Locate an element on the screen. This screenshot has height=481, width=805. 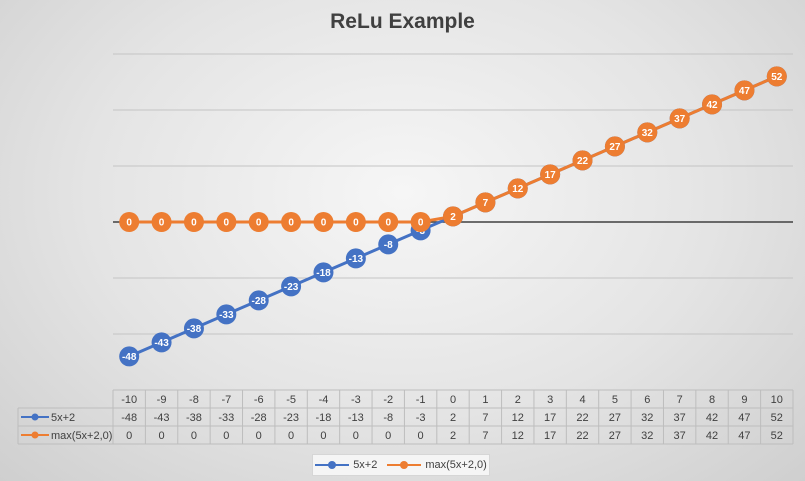
data-label: 37 is located at coordinates (680, 119).